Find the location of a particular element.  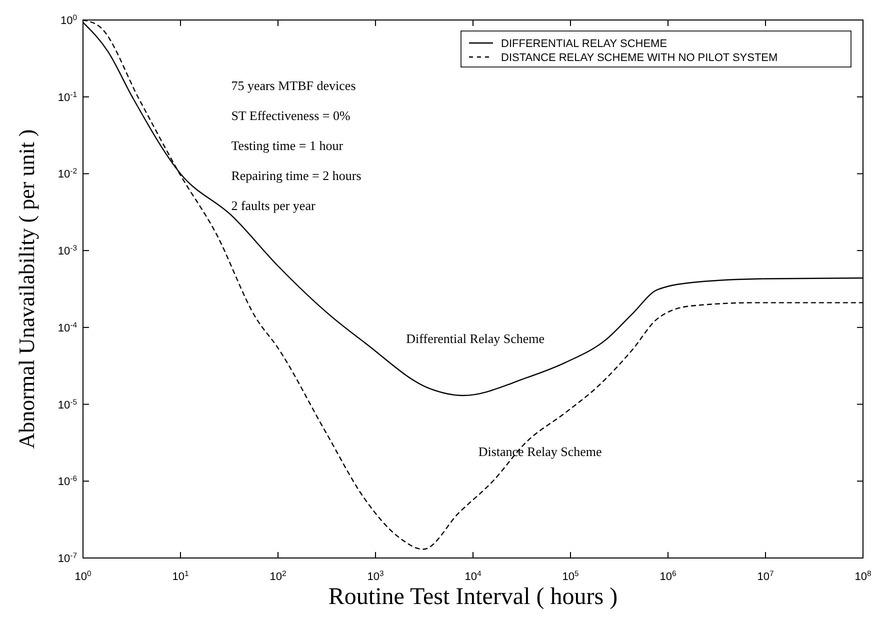

annotation: Testing time = 1 hour is located at coordinates (287, 145).